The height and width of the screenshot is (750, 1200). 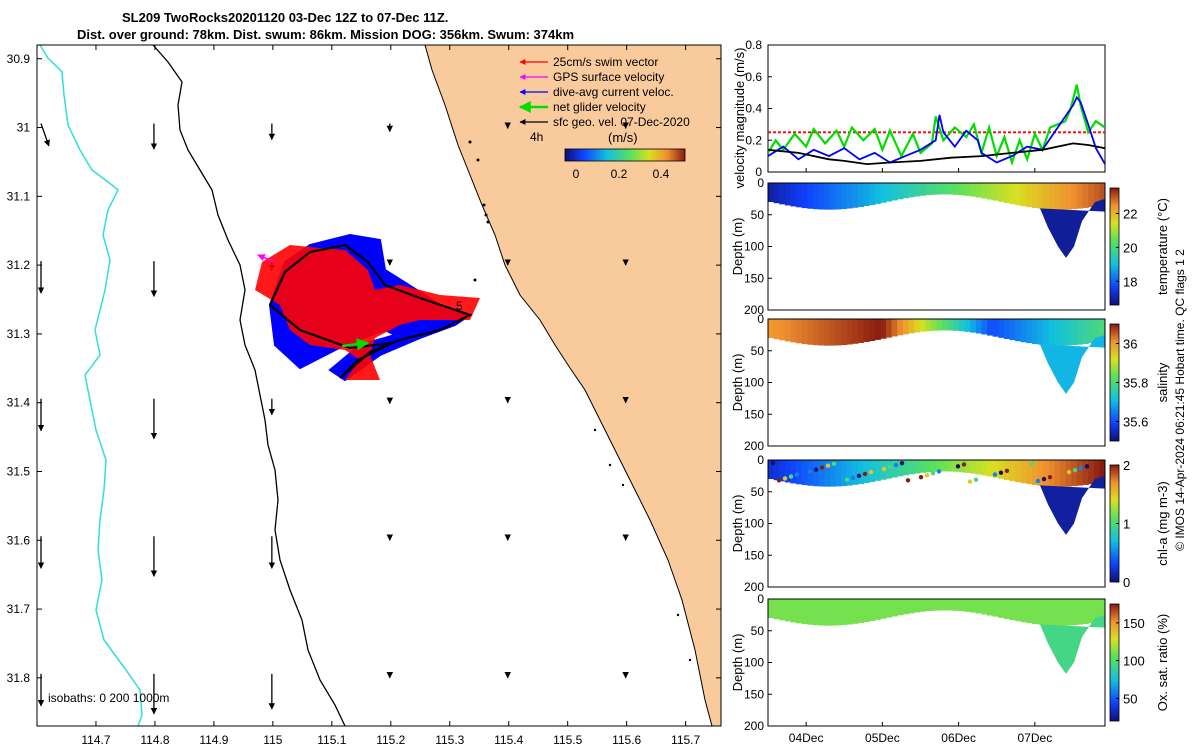 I want to click on legend-gps-label: GPS surface velocity, so click(x=608, y=77).